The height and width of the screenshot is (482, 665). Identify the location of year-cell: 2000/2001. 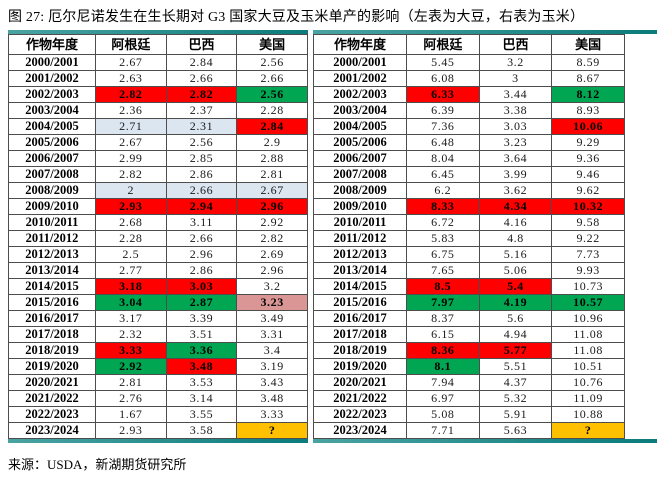
(360, 62).